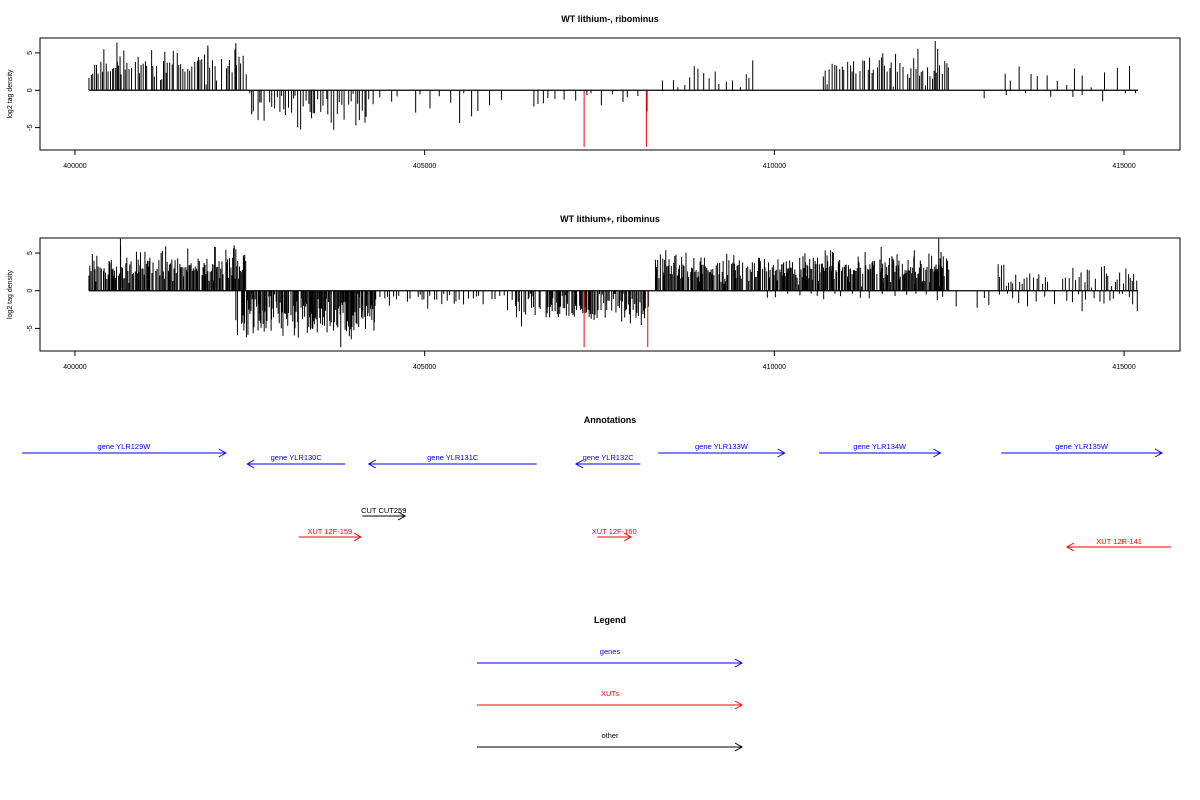 This screenshot has width=1200, height=800. Describe the element at coordinates (610, 420) in the screenshot. I see `annotations-title: Annotations` at that location.